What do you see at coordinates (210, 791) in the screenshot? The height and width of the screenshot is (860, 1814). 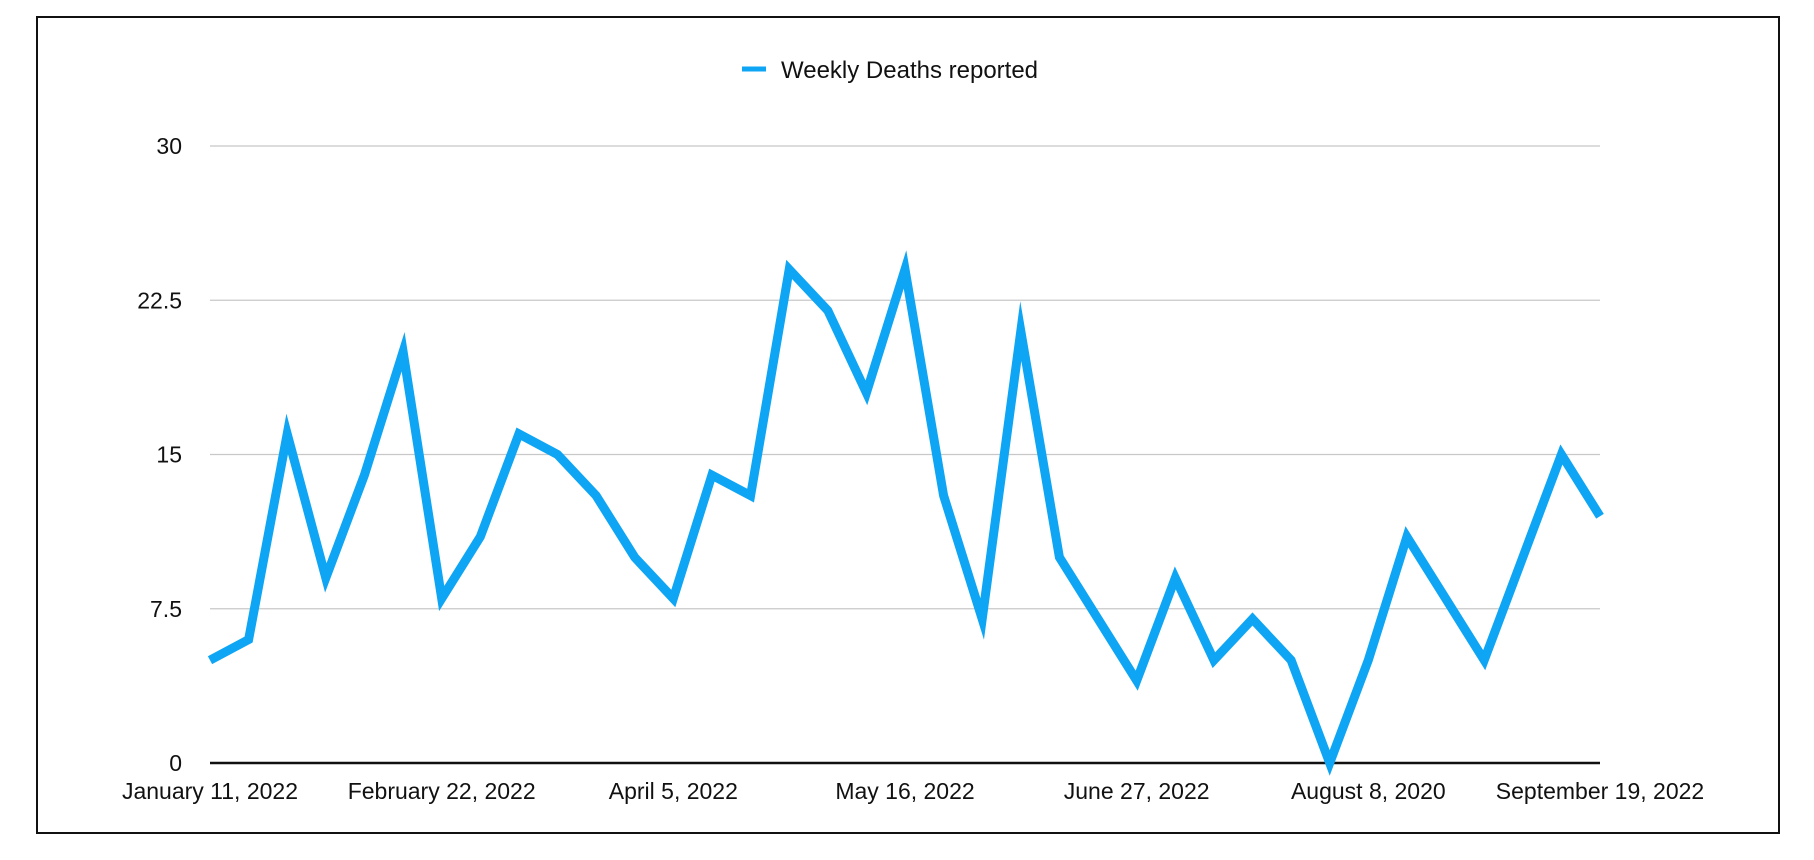 I see `x-tick-label: January 11, 2022` at bounding box center [210, 791].